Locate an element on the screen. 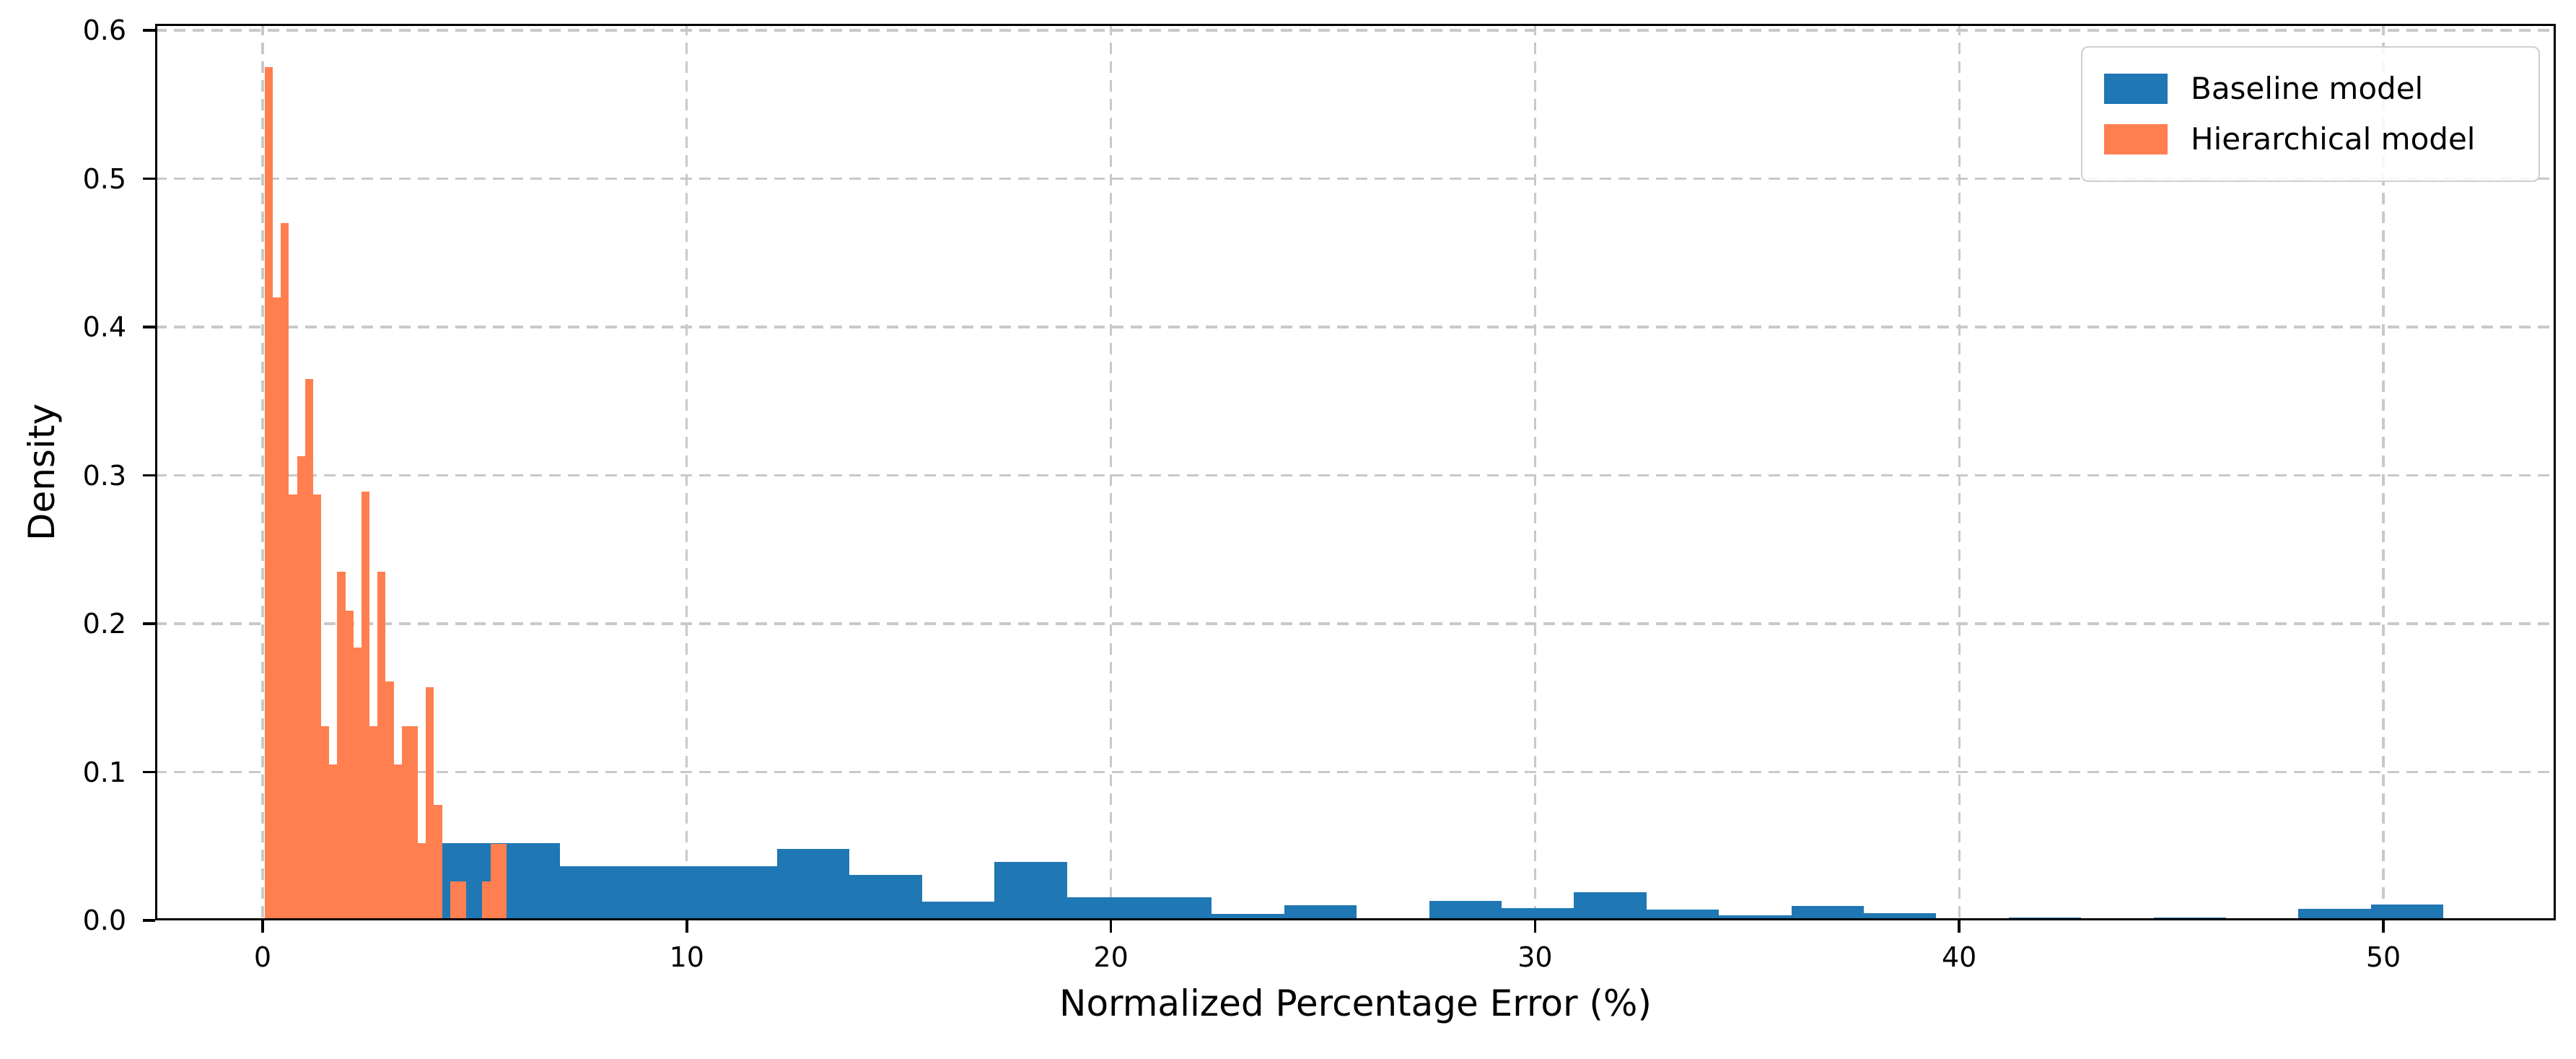 This screenshot has height=1059, width=2576. y-tick-0.1 is located at coordinates (149, 772).